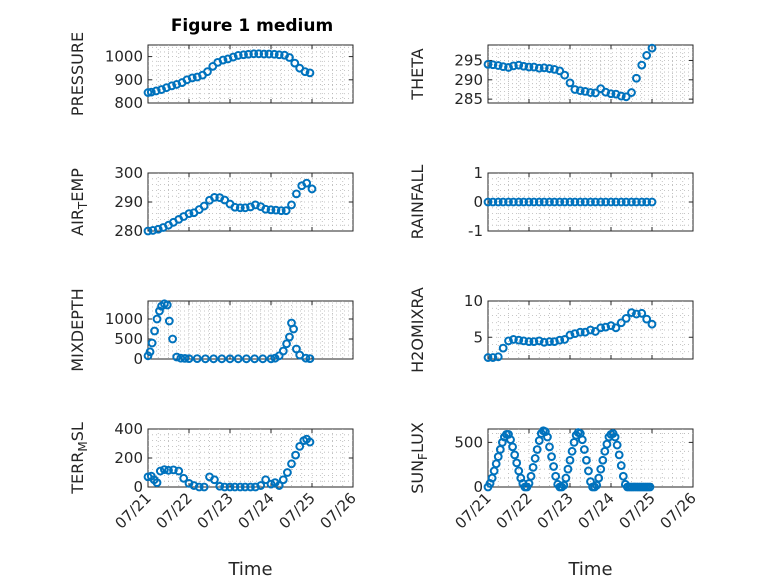 This screenshot has height=583, width=778. What do you see at coordinates (551, 202) in the screenshot?
I see `panel-rainfall: -1 0 1 RAINFALL` at bounding box center [551, 202].